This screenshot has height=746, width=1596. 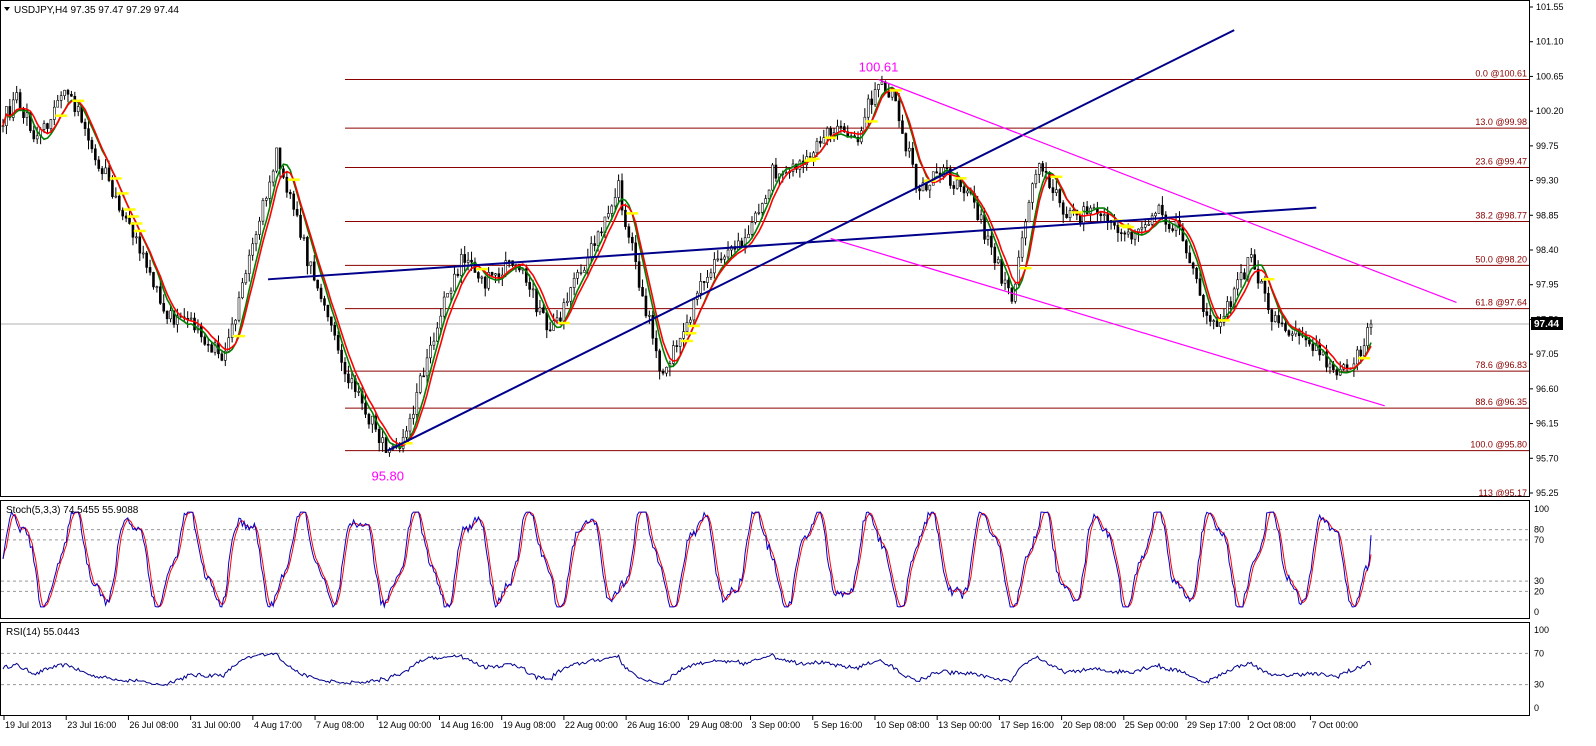 I want to click on window-menu-triangle-icon, so click(x=7, y=9).